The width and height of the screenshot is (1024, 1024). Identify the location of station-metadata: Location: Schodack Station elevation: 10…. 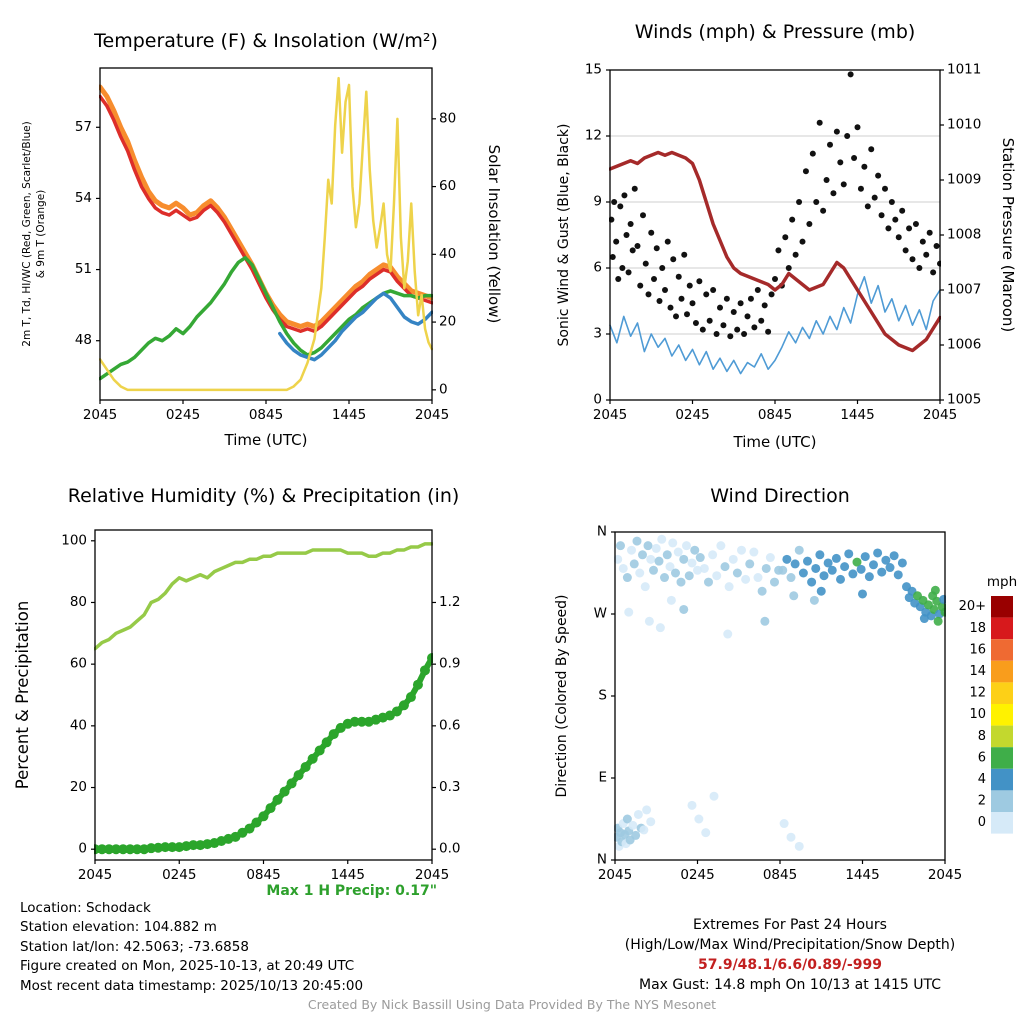
(191, 947).